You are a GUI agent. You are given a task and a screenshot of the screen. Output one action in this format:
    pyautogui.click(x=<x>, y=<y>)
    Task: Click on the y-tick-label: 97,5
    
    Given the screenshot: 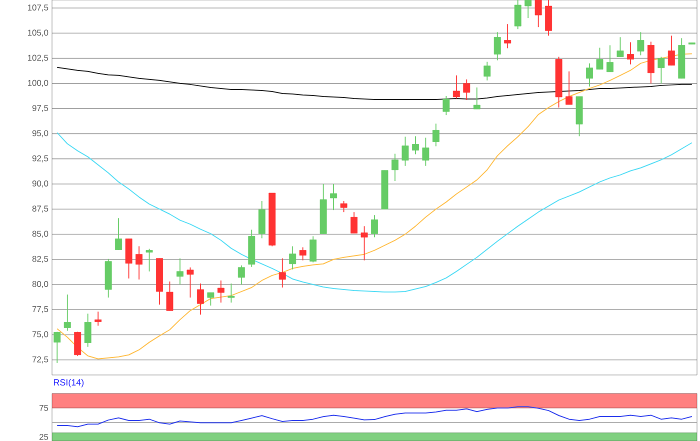 What is the action you would take?
    pyautogui.click(x=40, y=108)
    